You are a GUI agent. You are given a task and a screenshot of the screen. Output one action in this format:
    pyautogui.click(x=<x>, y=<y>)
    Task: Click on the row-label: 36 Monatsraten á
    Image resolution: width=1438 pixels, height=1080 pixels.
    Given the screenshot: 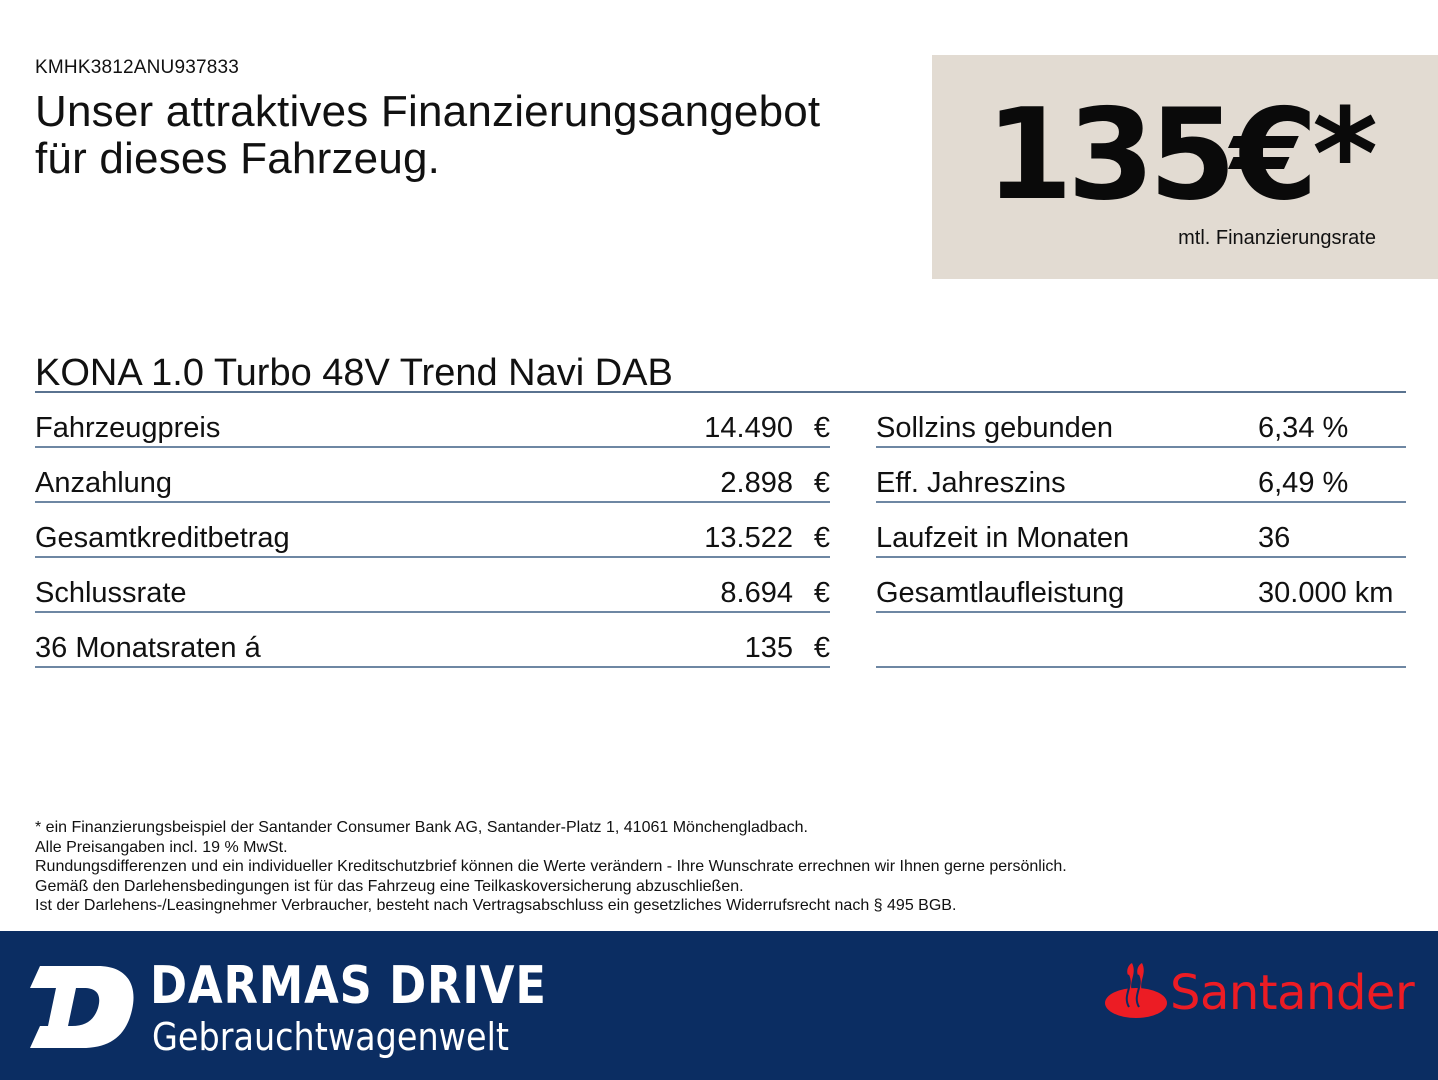 What is the action you would take?
    pyautogui.click(x=148, y=648)
    